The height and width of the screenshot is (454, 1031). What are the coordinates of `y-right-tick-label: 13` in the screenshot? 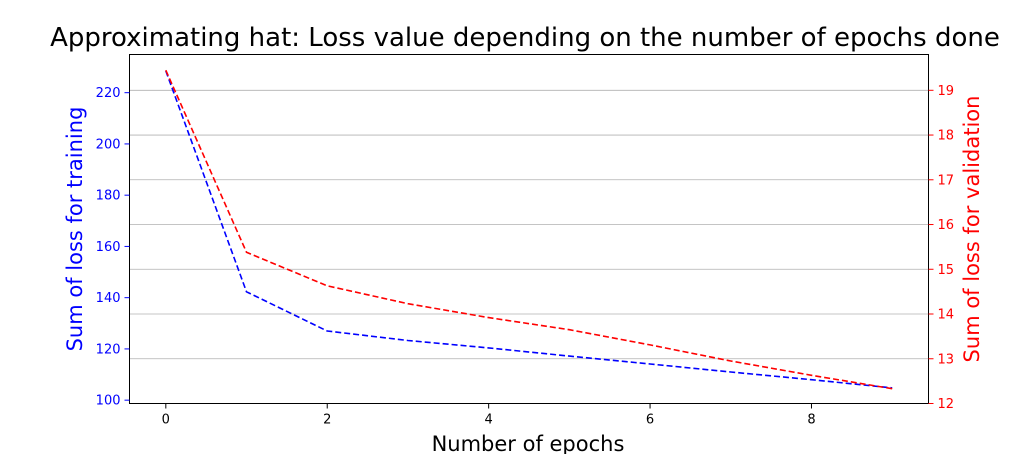 It's located at (946, 359).